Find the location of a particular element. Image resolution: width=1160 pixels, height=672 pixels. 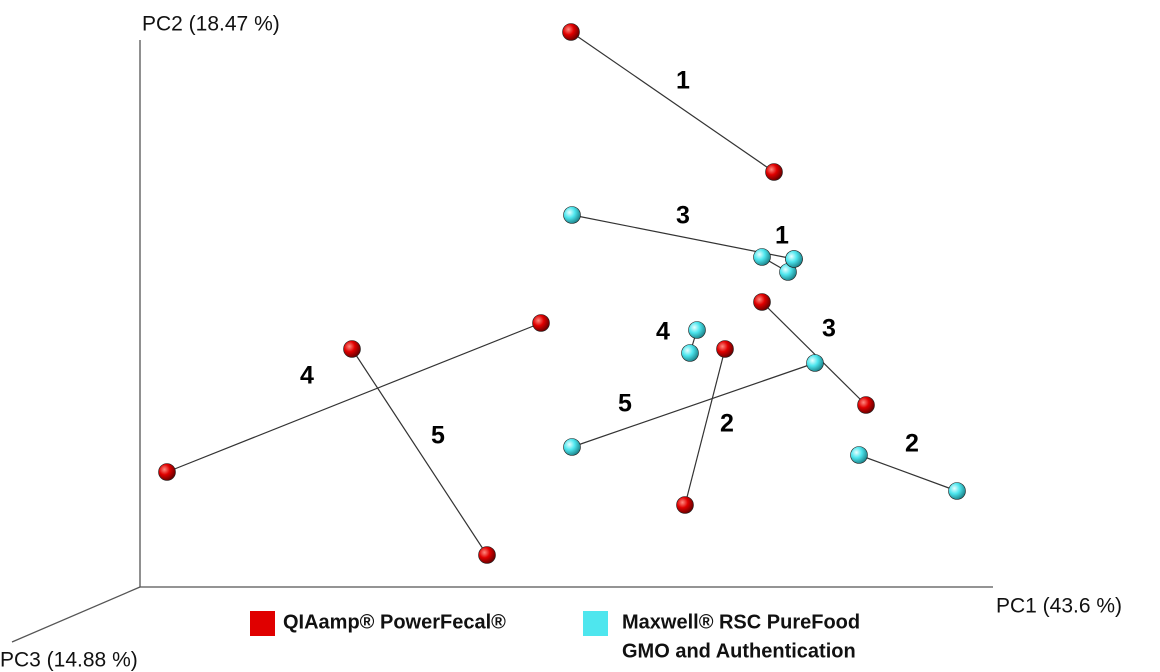

pc2-label: PC2 (18.47 %) is located at coordinates (211, 24).